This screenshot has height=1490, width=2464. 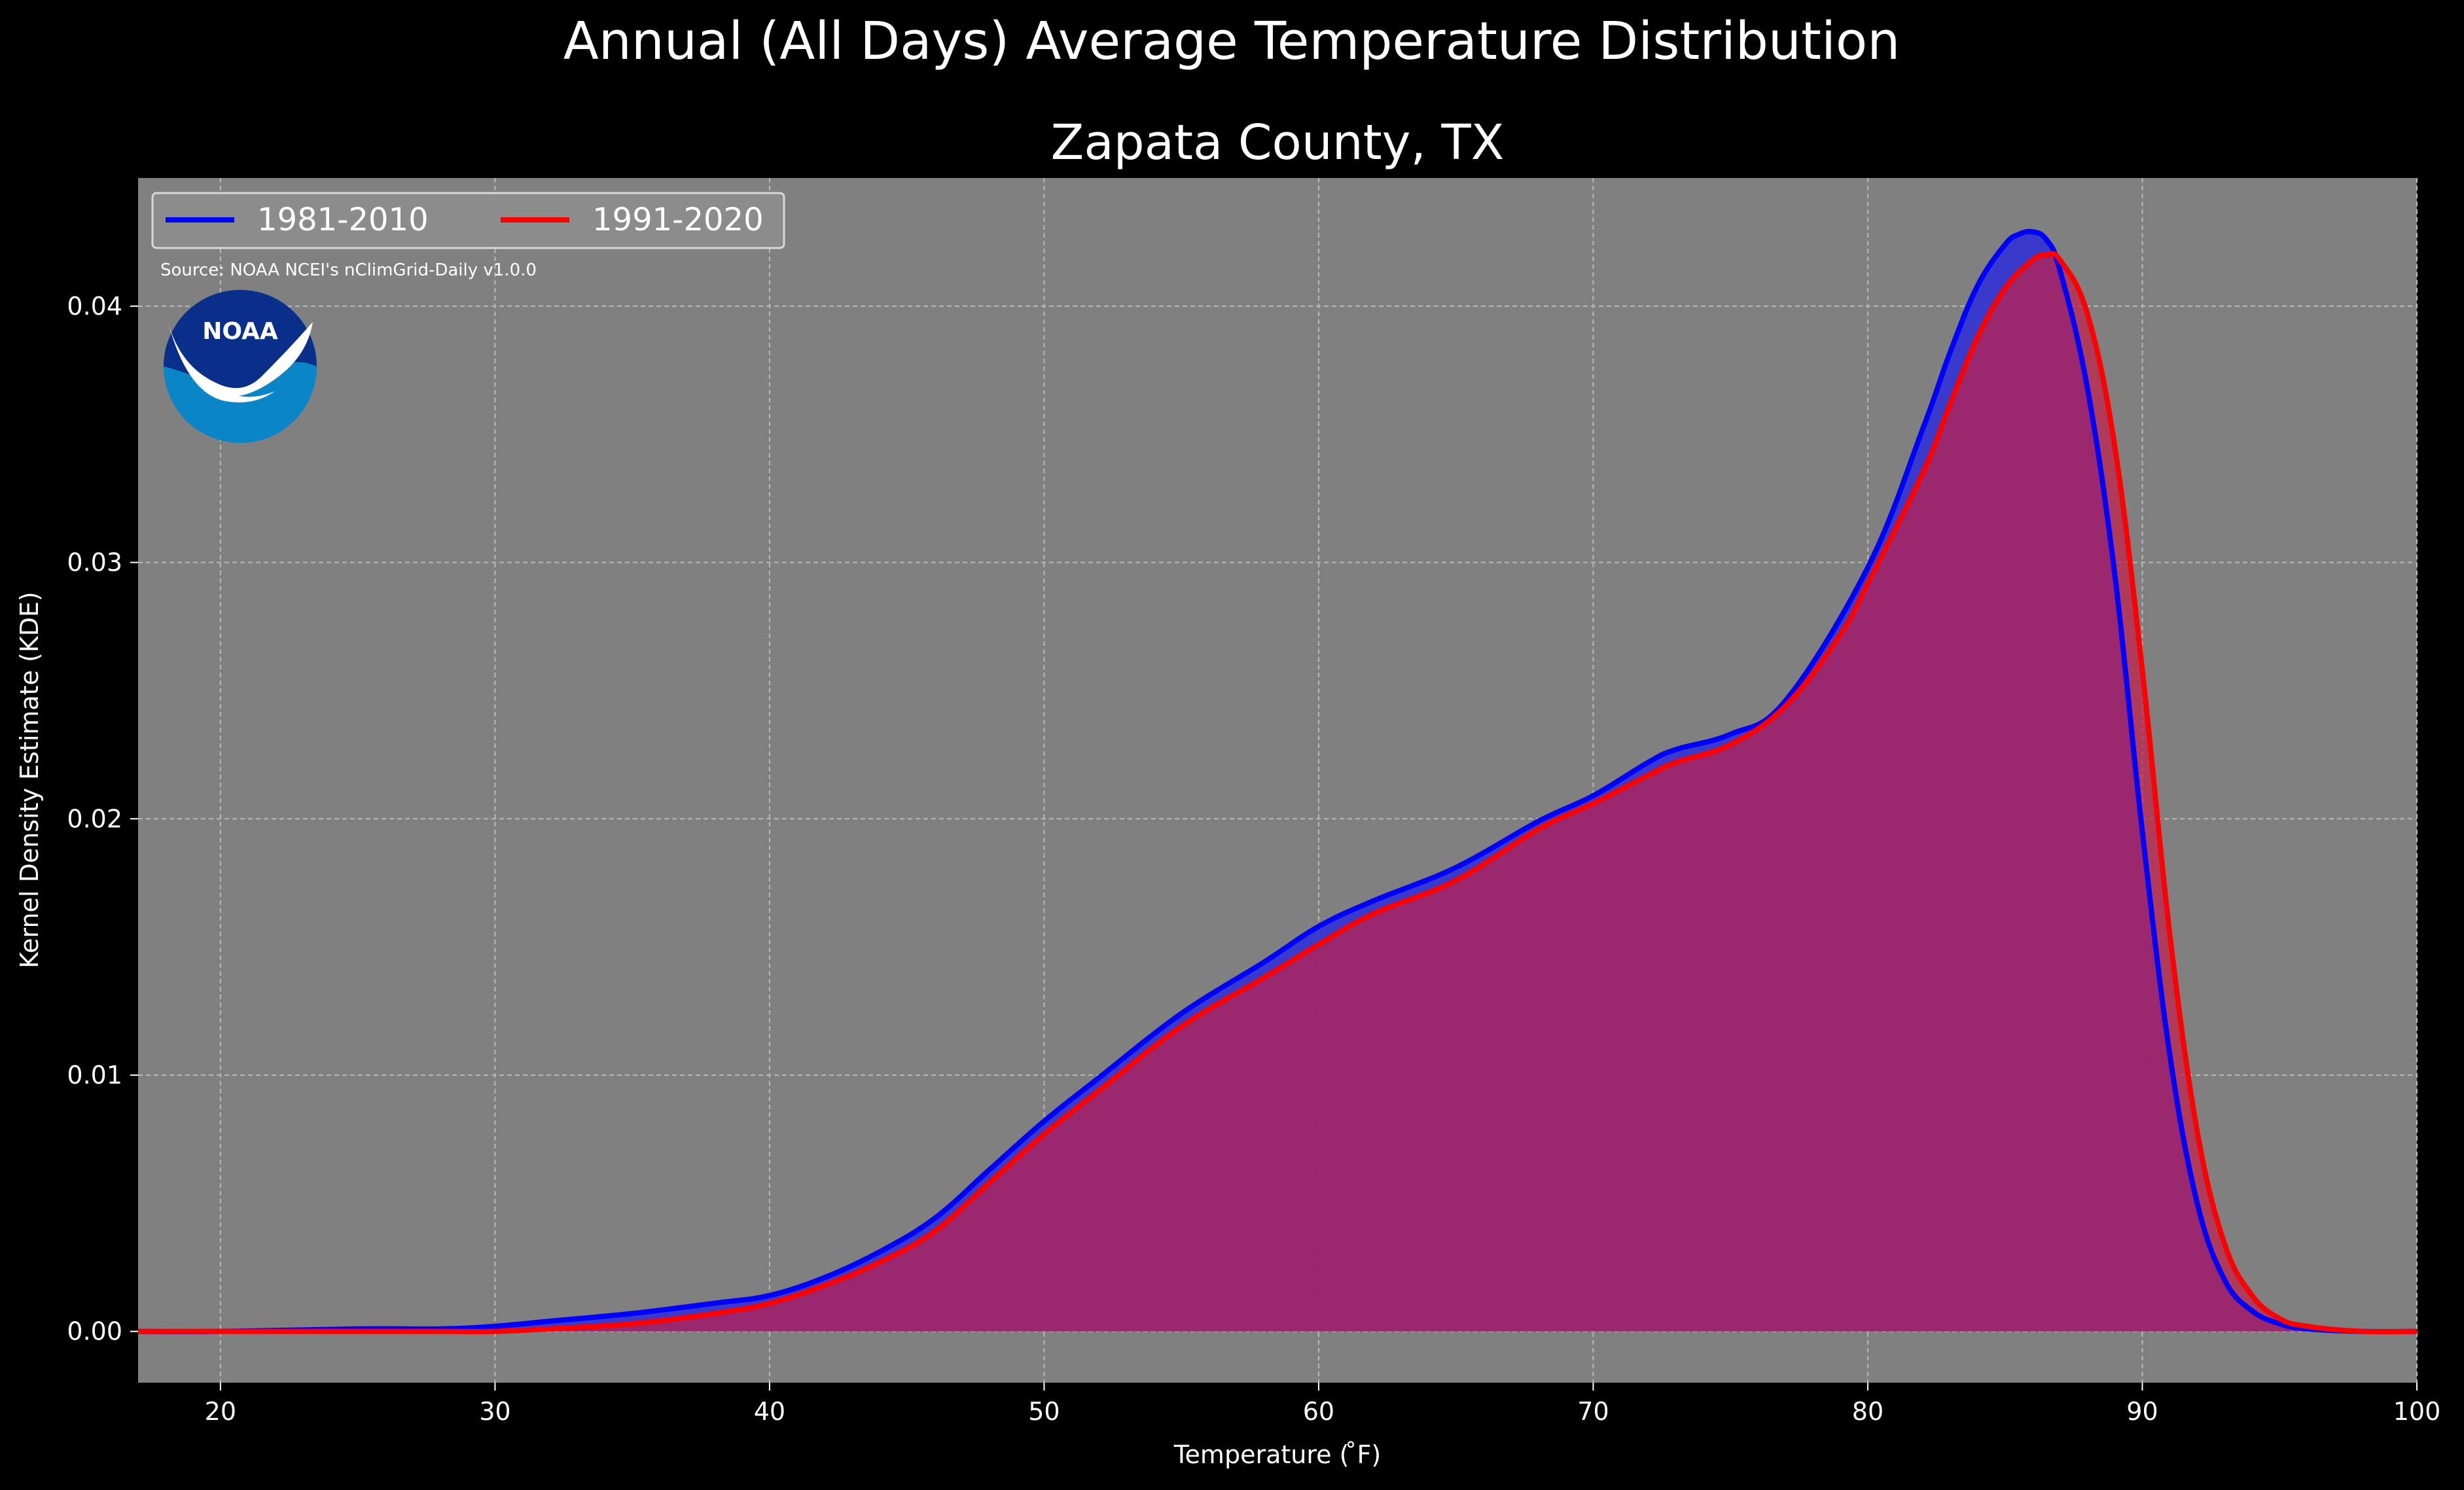 What do you see at coordinates (94, 1075) in the screenshot?
I see `y-tick-label: 0.01` at bounding box center [94, 1075].